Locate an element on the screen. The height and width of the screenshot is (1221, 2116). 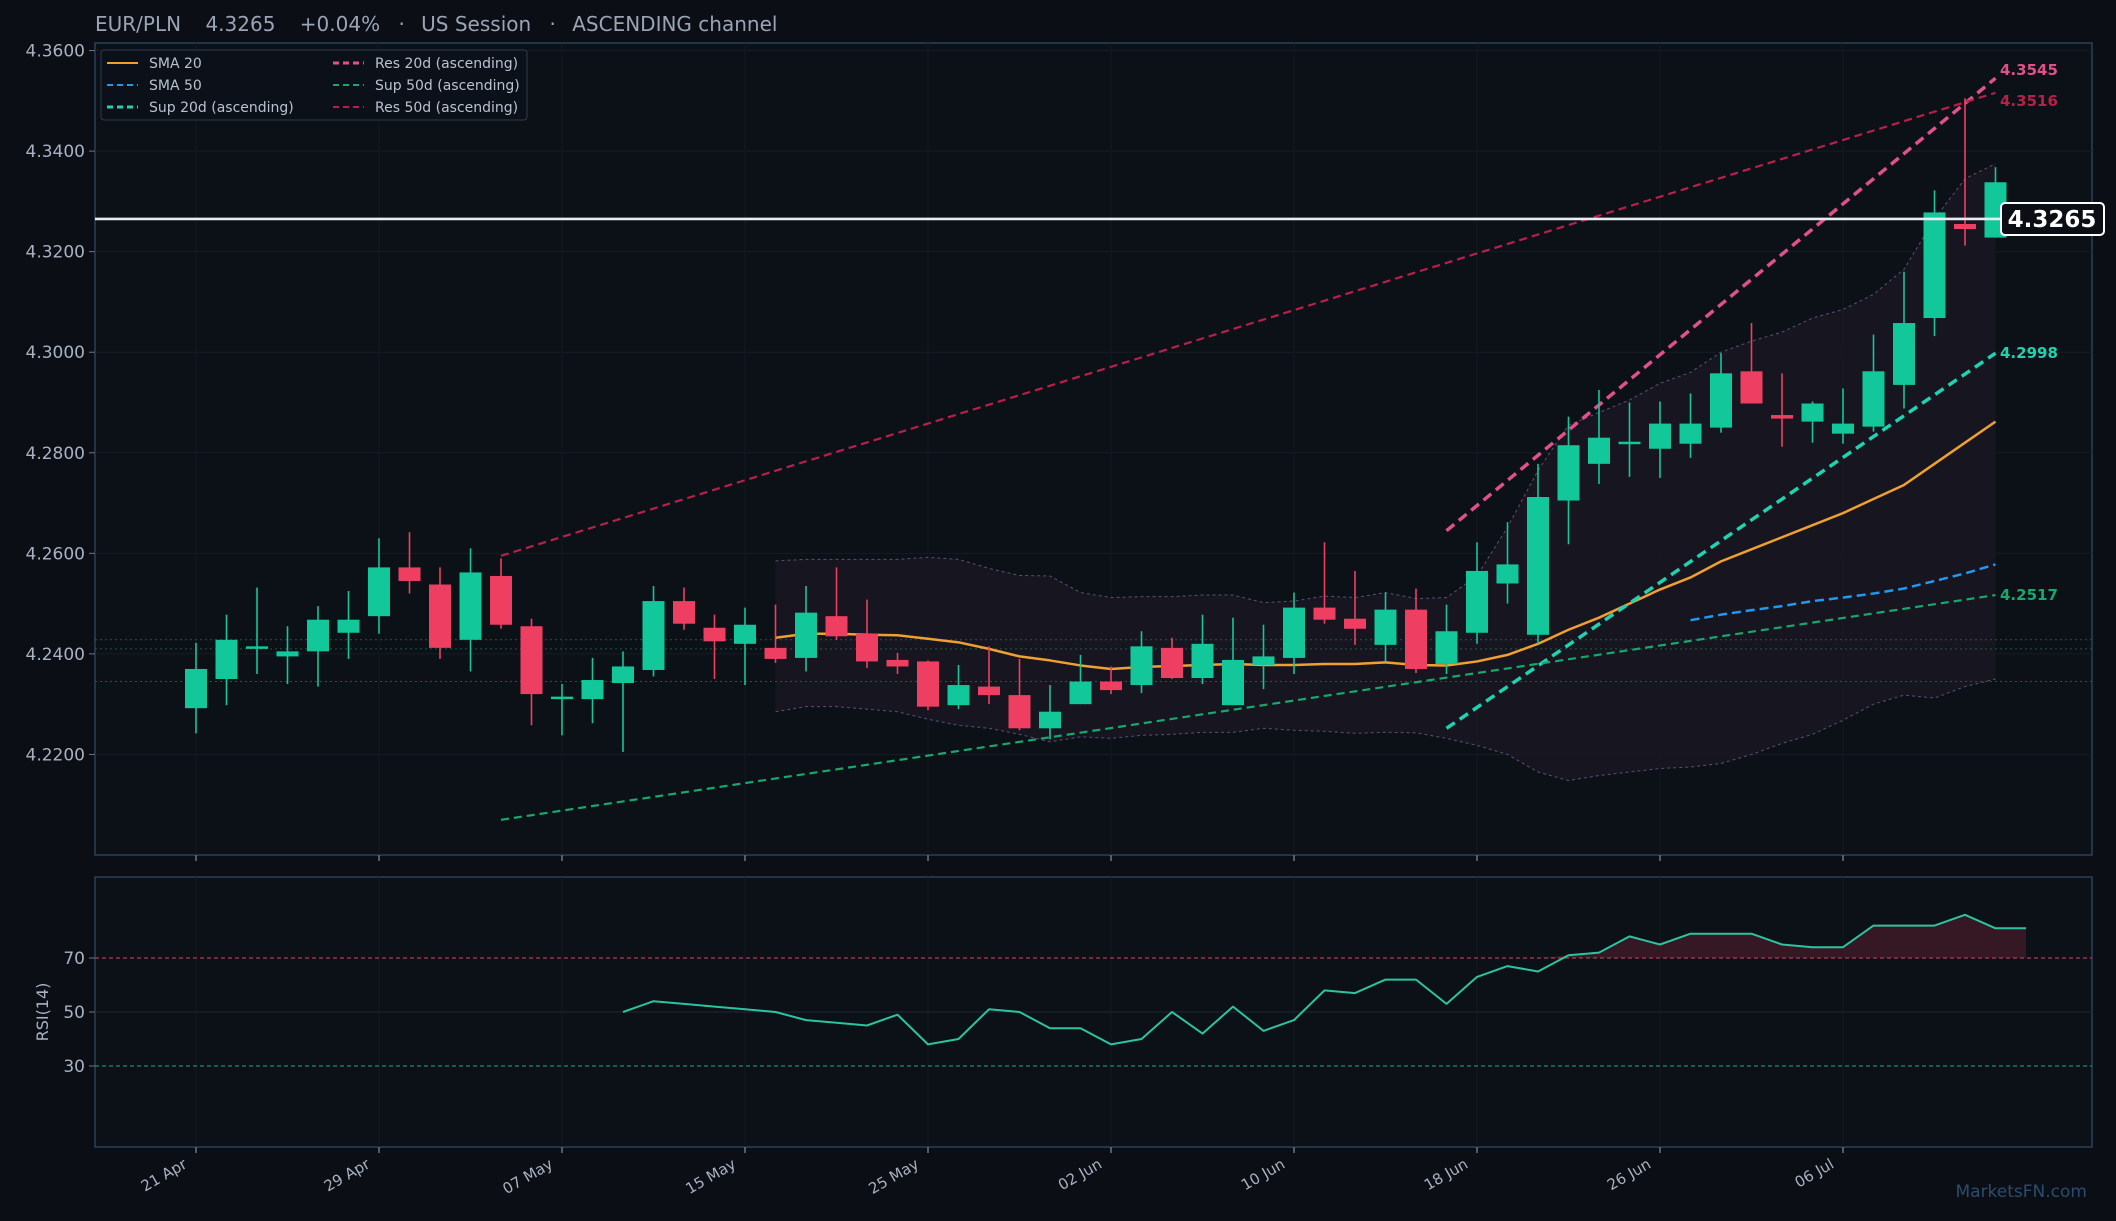
rsi-line is located at coordinates (1324, 979).